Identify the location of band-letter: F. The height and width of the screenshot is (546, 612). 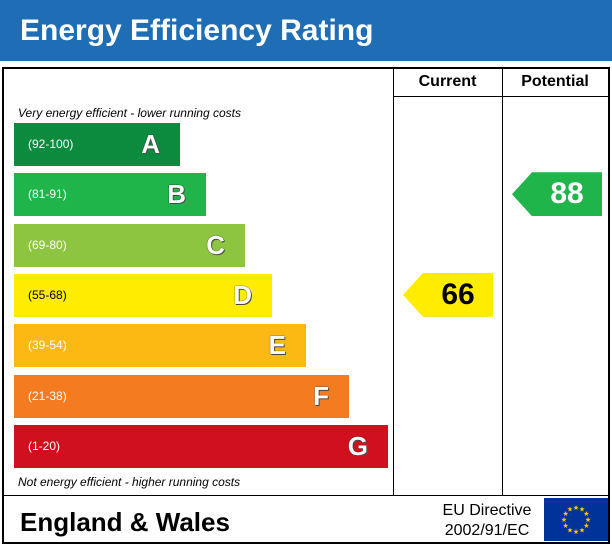
(321, 395).